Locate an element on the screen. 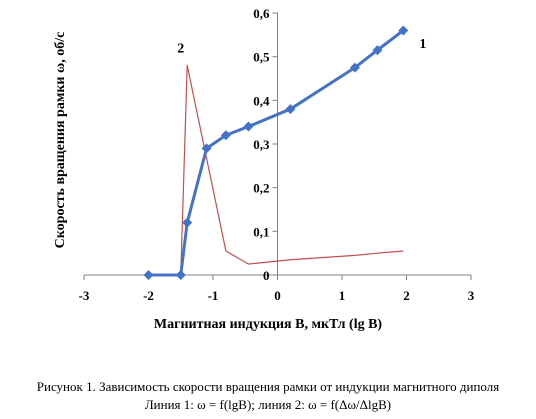 The width and height of the screenshot is (536, 419). x-tick-label: -1 is located at coordinates (213, 295).